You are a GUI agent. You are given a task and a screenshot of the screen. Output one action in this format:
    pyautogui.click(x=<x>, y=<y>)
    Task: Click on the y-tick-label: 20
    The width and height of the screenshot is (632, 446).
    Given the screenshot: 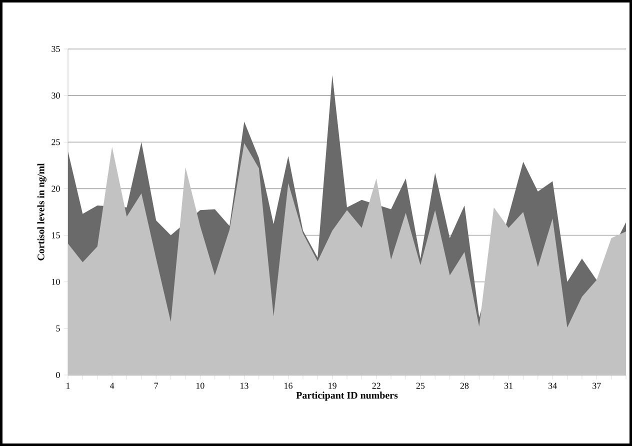 What is the action you would take?
    pyautogui.click(x=56, y=189)
    